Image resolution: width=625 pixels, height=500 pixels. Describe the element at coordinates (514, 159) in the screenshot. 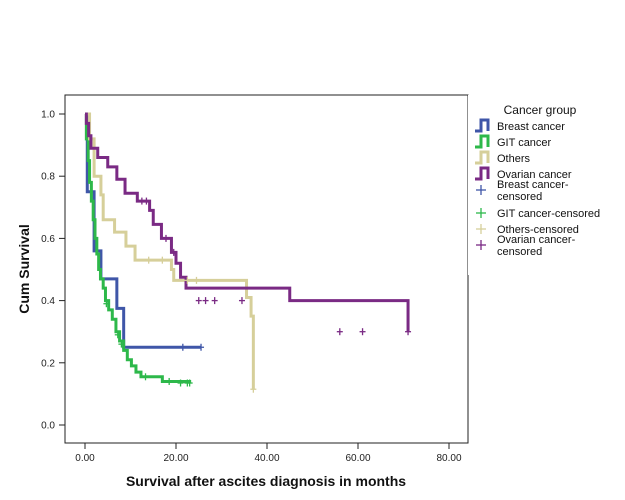

I see `legend-label: Others` at that location.